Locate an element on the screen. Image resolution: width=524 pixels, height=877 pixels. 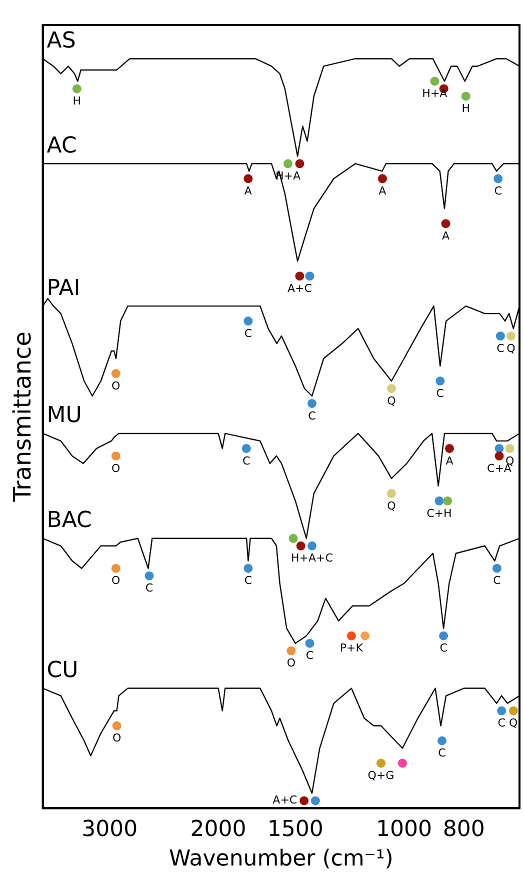
x-tick-label: 2000 is located at coordinates (218, 829).